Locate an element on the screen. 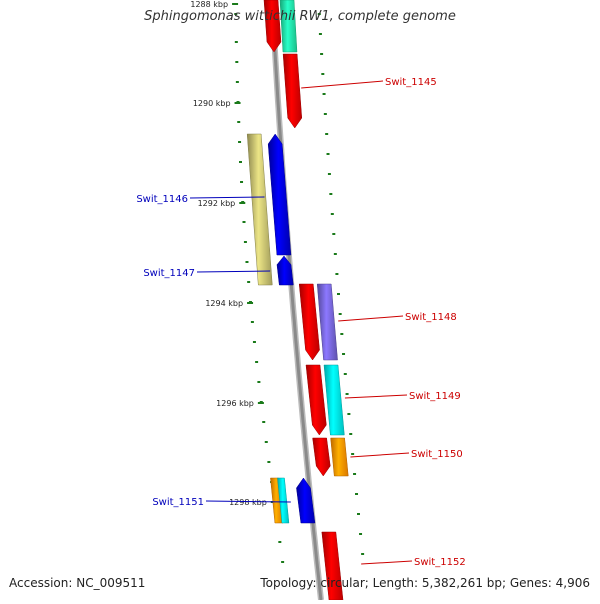 The height and width of the screenshot is (604, 600). khaki-feature is located at coordinates (259, 209).